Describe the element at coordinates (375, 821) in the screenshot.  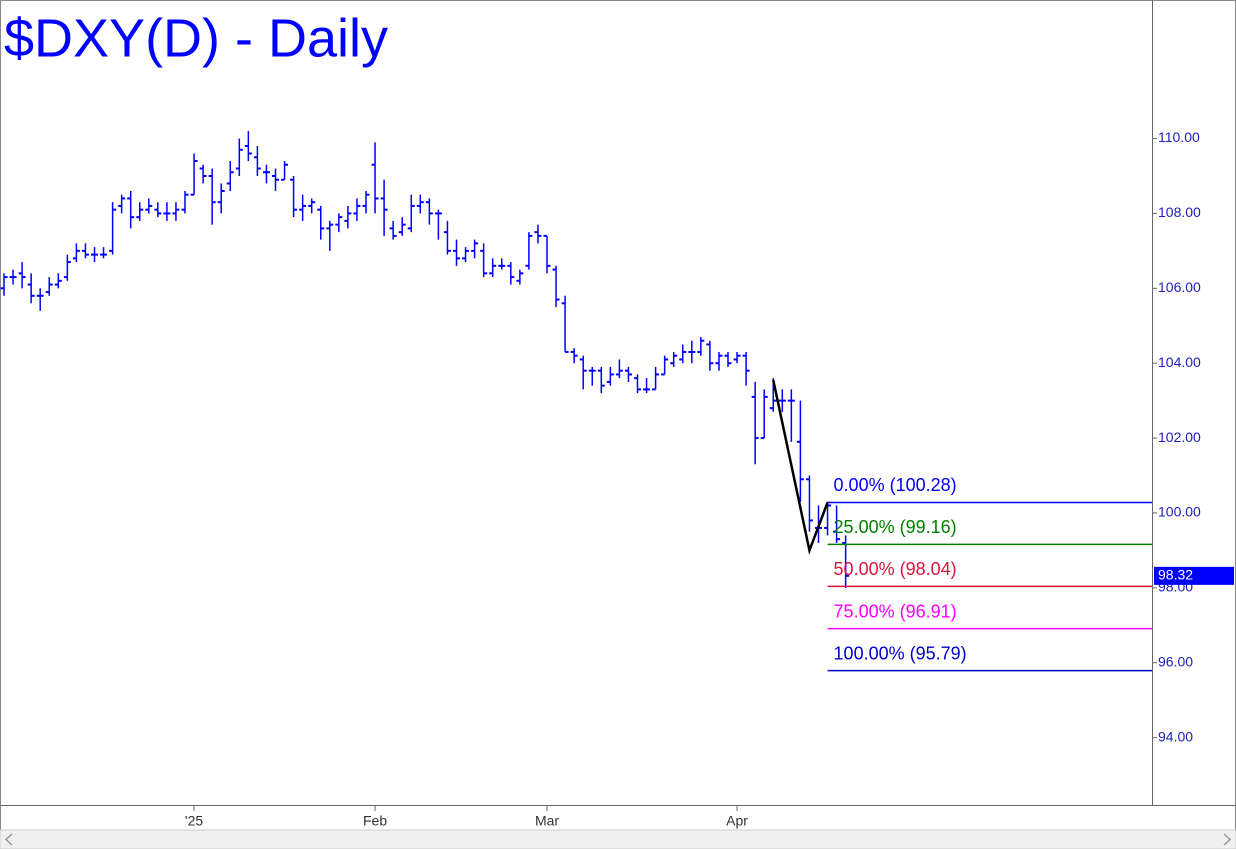
I see `x-tick-label: Feb` at that location.